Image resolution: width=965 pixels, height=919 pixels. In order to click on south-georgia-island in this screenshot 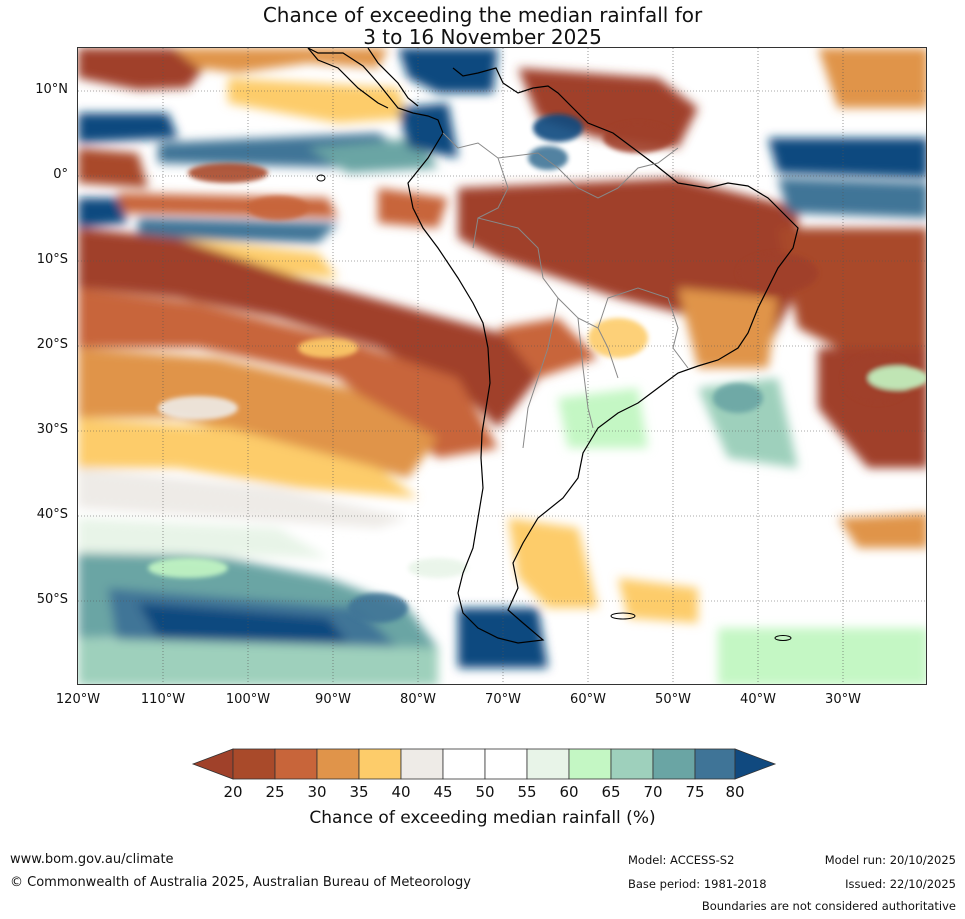, I will do `click(783, 638)`.